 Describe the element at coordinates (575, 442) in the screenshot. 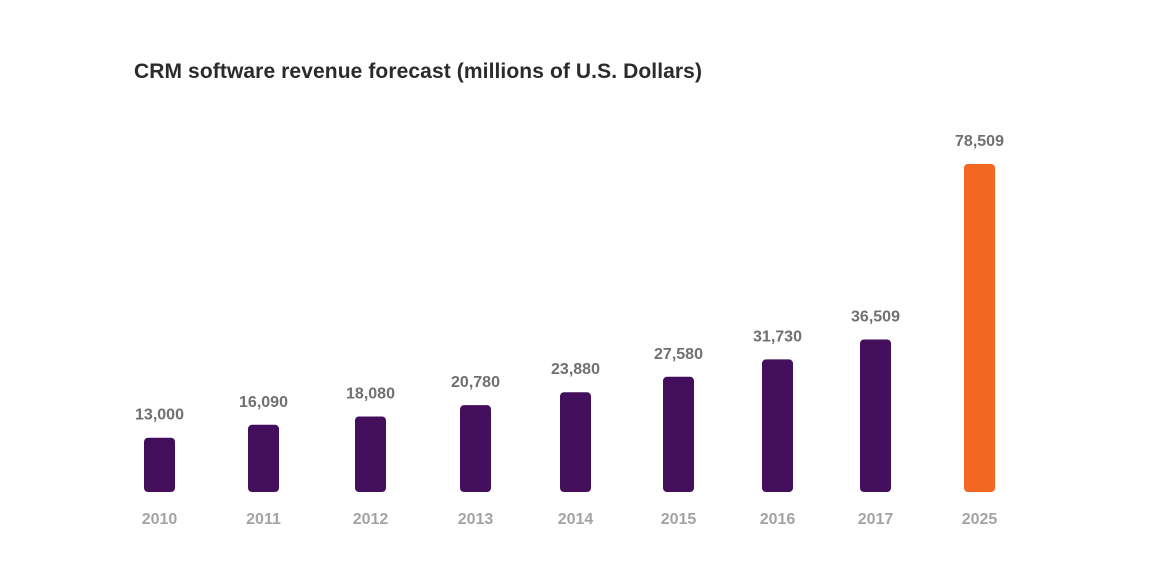

I see `bar-2014` at that location.